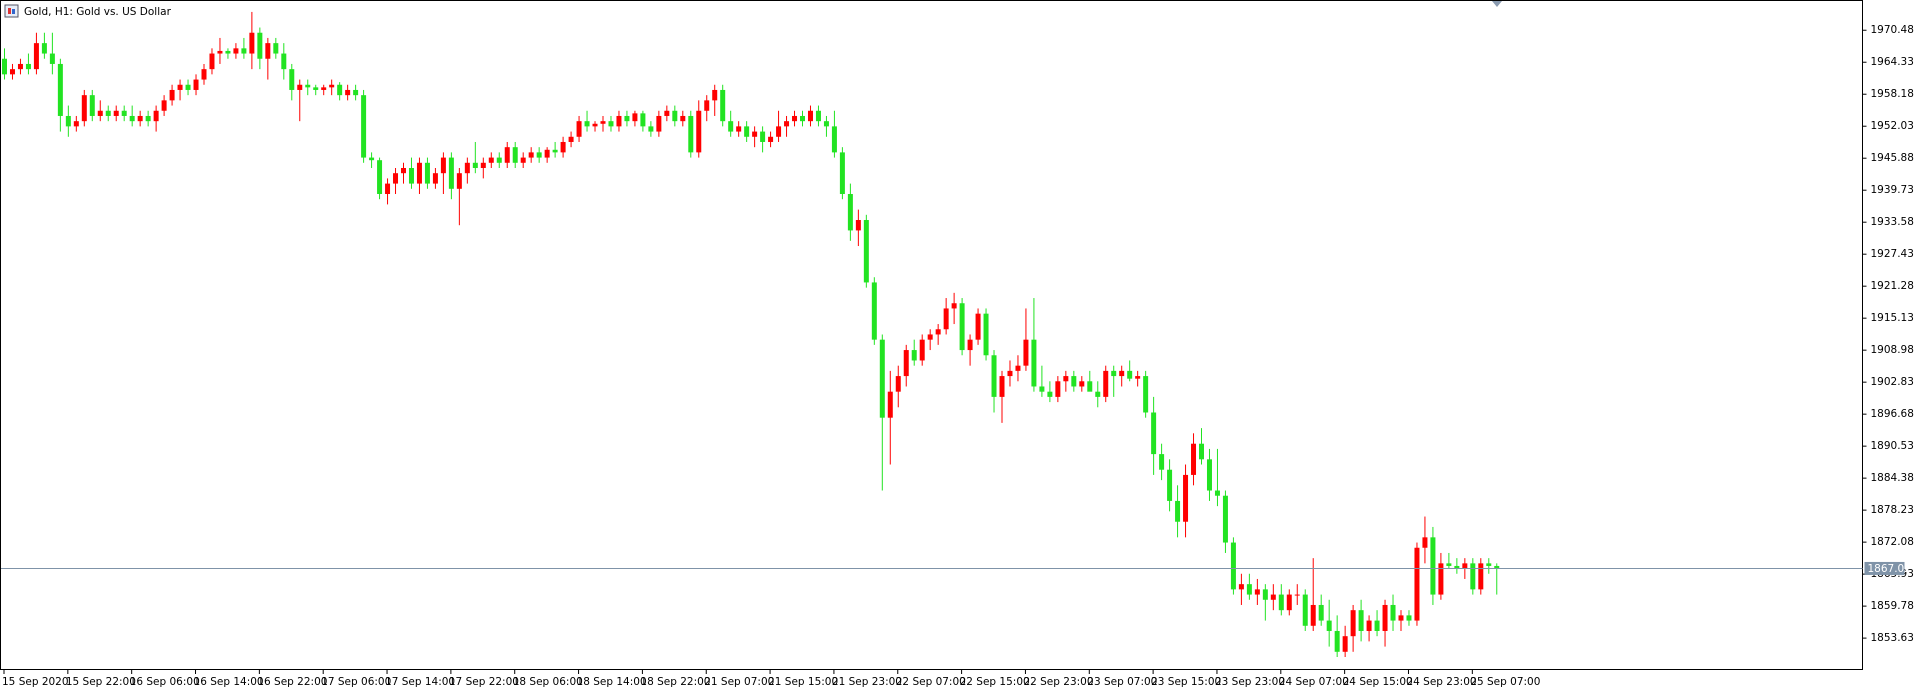 This screenshot has width=1917, height=692. I want to click on y-tick-label: 1859.78, so click(1892, 606).